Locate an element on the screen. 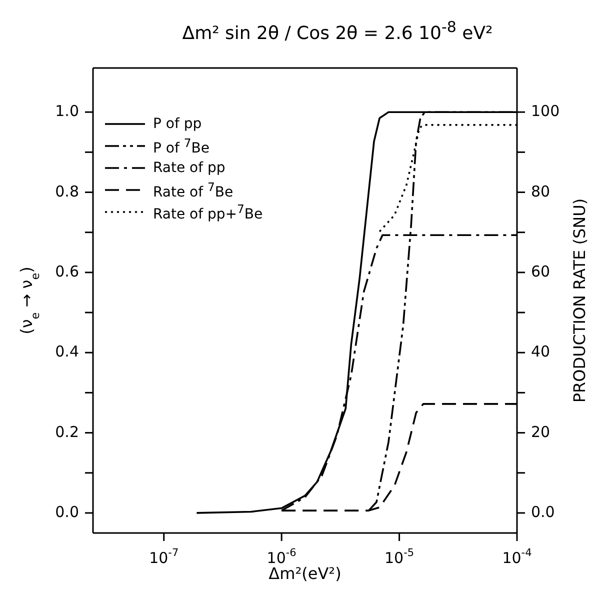 This screenshot has height=609, width=615. legend-label: Rate of $^{7}$Be is located at coordinates (193, 190).